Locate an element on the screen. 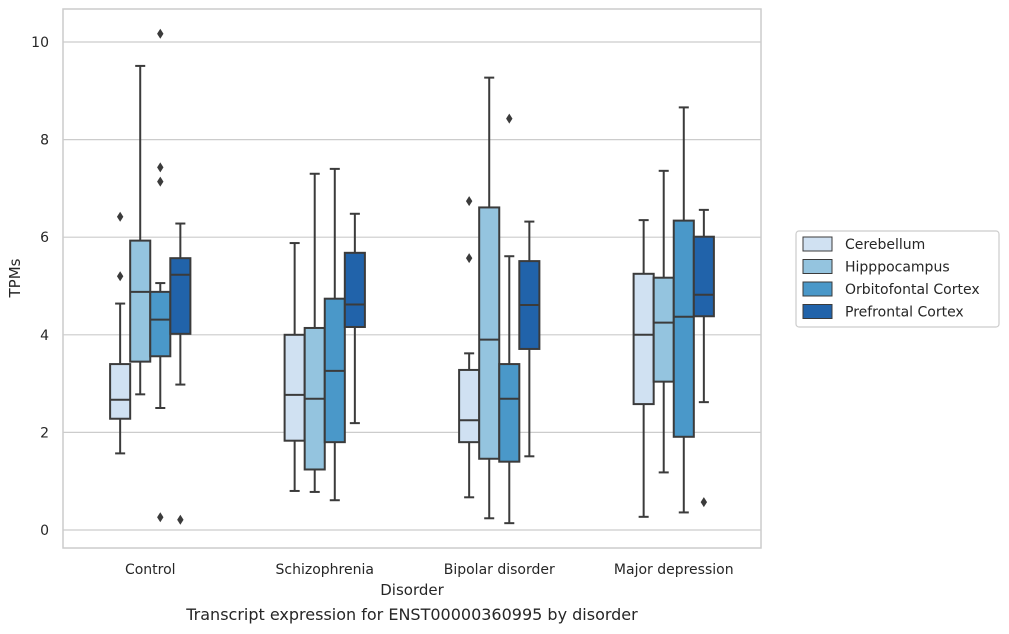  legend-label: Cerebellum is located at coordinates (885, 245).